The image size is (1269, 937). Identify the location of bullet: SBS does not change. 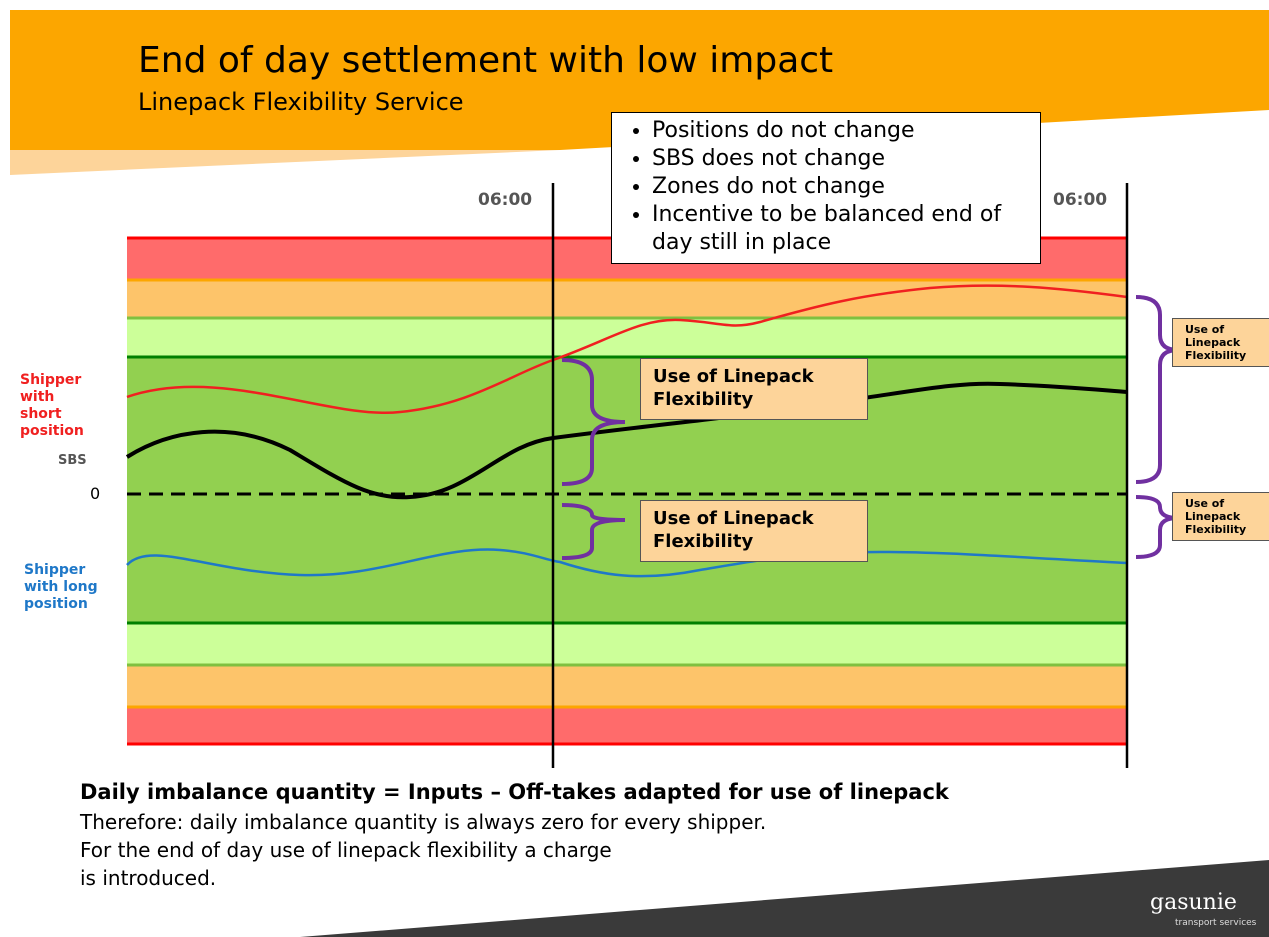
(839, 159).